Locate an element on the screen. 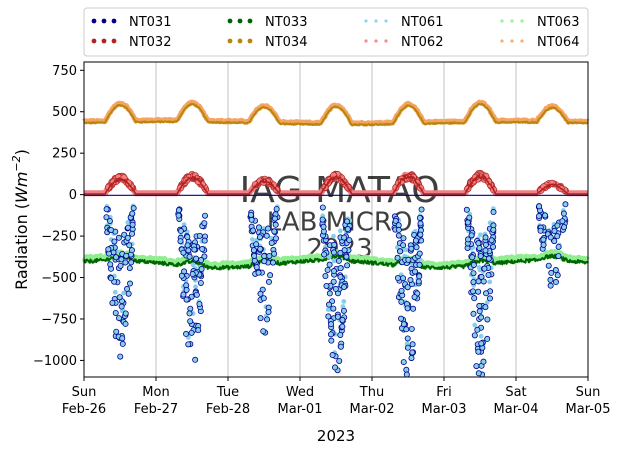 This screenshot has width=622, height=455. y-tick-label: −500 is located at coordinates (59, 278).